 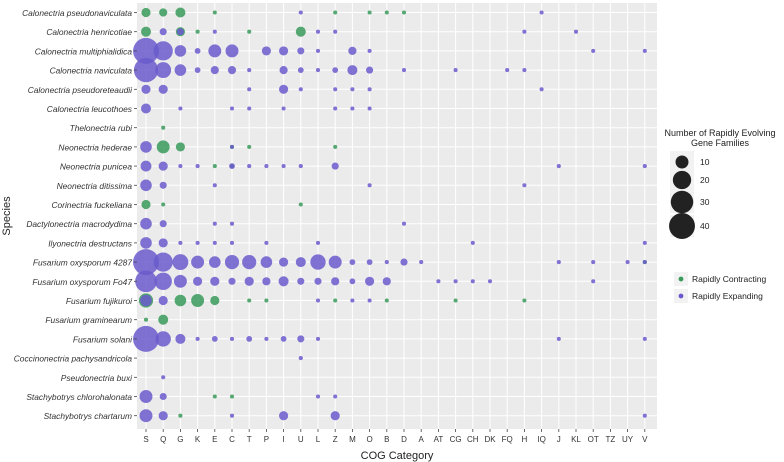 I want to click on x-tick-label: A, so click(x=422, y=439).